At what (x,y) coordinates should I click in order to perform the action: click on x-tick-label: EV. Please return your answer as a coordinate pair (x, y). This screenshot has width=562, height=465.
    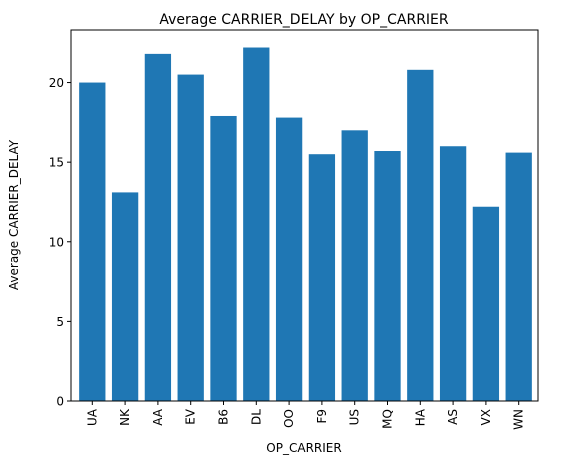
    Looking at the image, I should click on (191, 416).